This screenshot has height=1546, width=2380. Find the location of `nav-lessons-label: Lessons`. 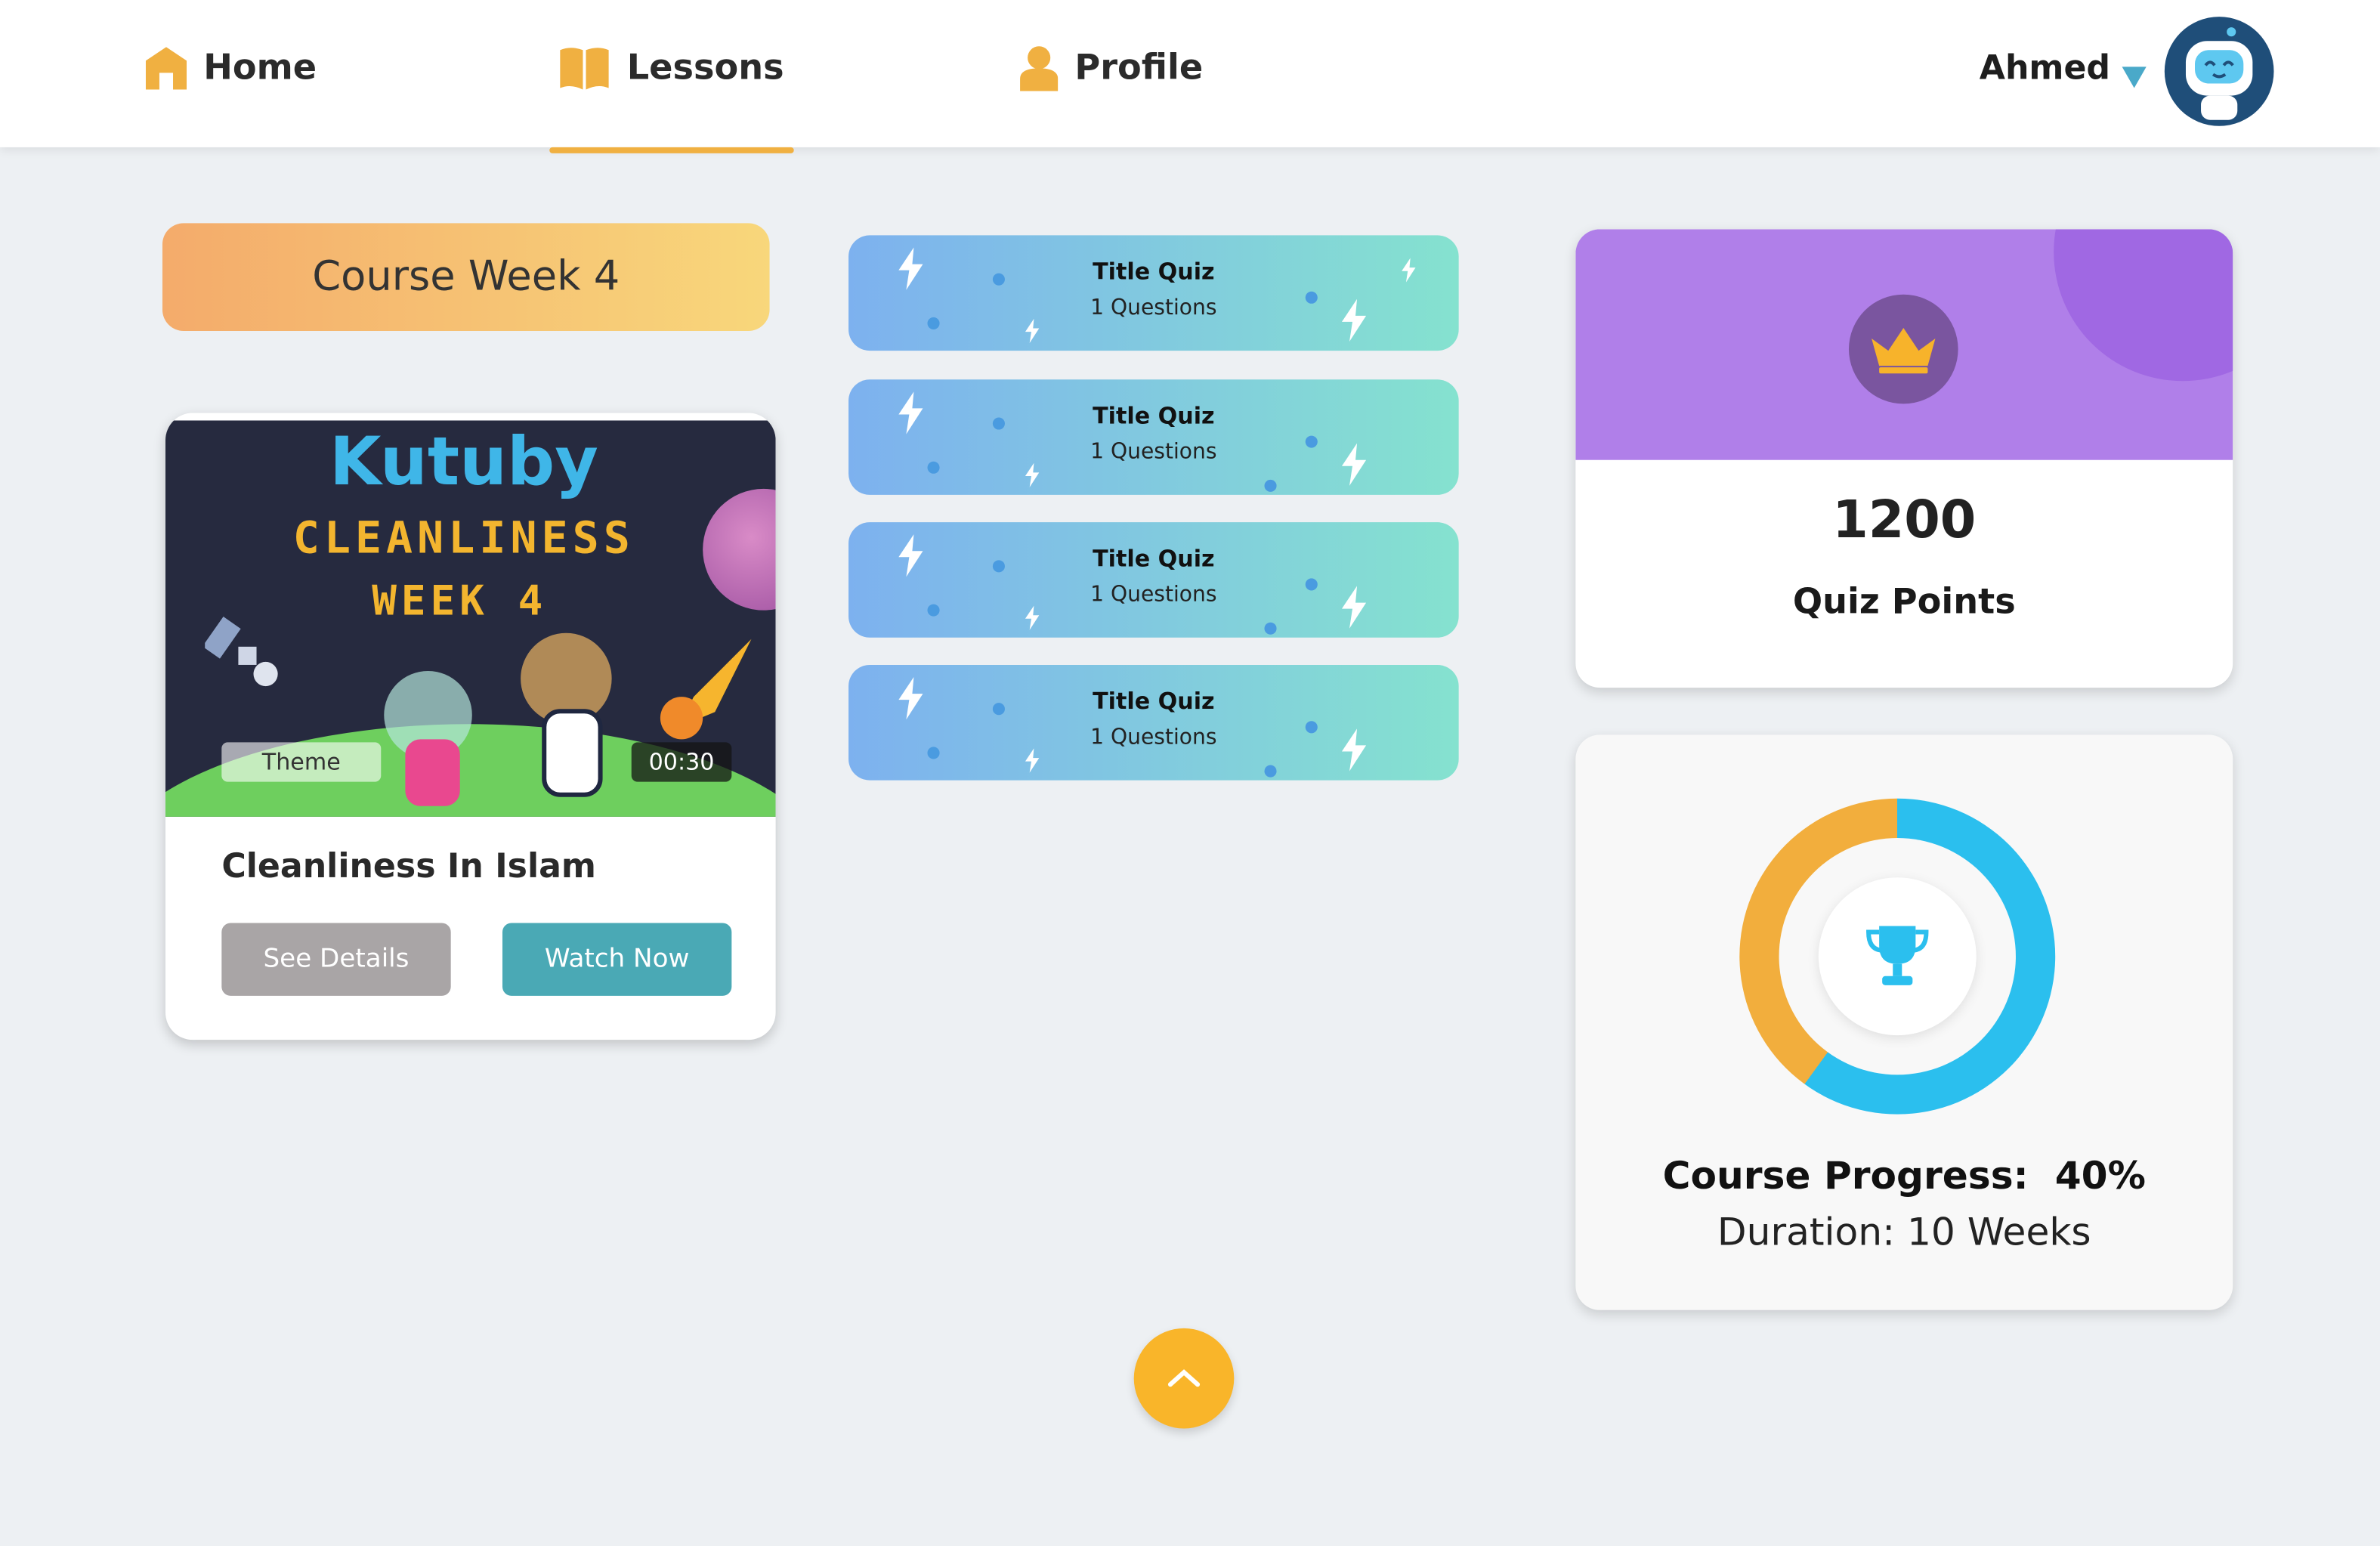

nav-lessons-label: Lessons is located at coordinates (705, 68).